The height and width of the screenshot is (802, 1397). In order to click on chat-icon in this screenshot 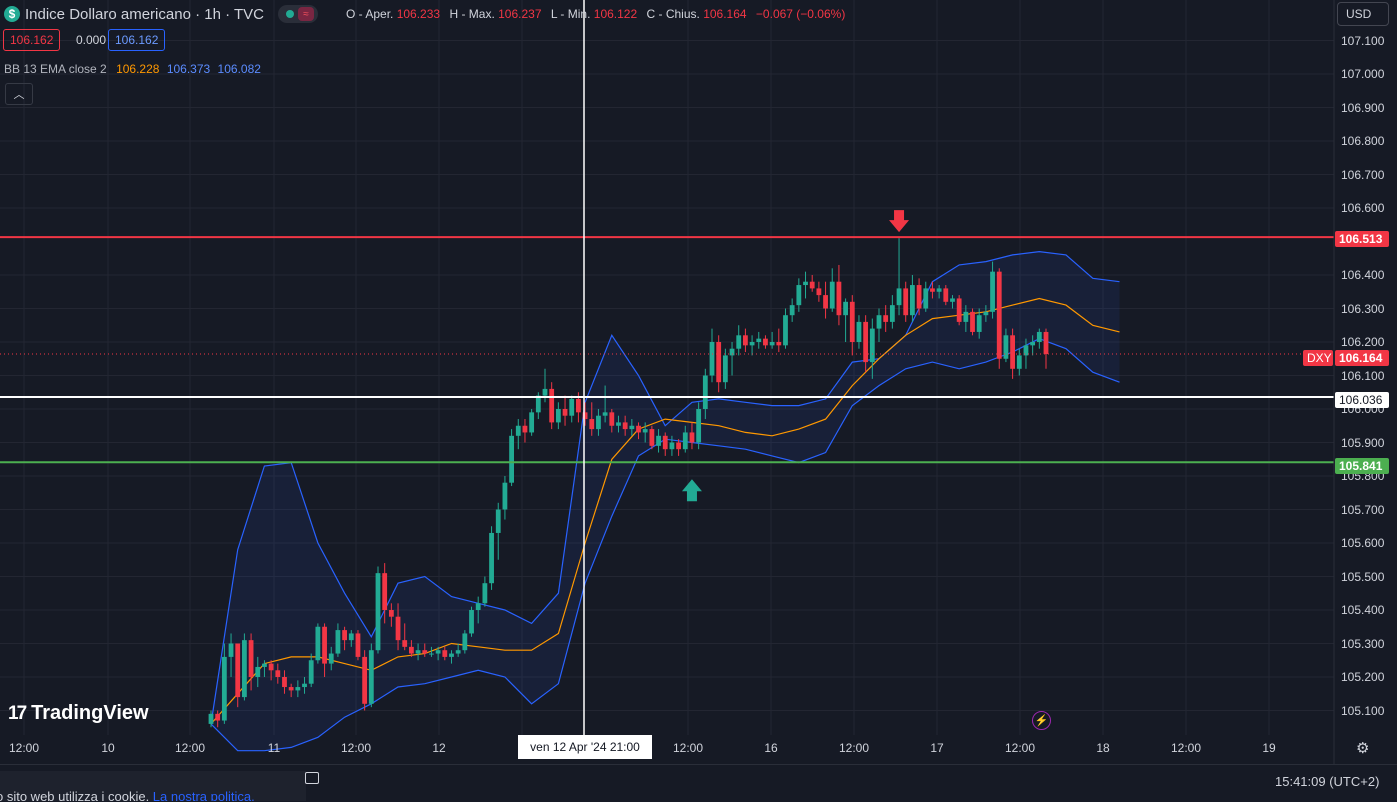, I will do `click(312, 778)`.